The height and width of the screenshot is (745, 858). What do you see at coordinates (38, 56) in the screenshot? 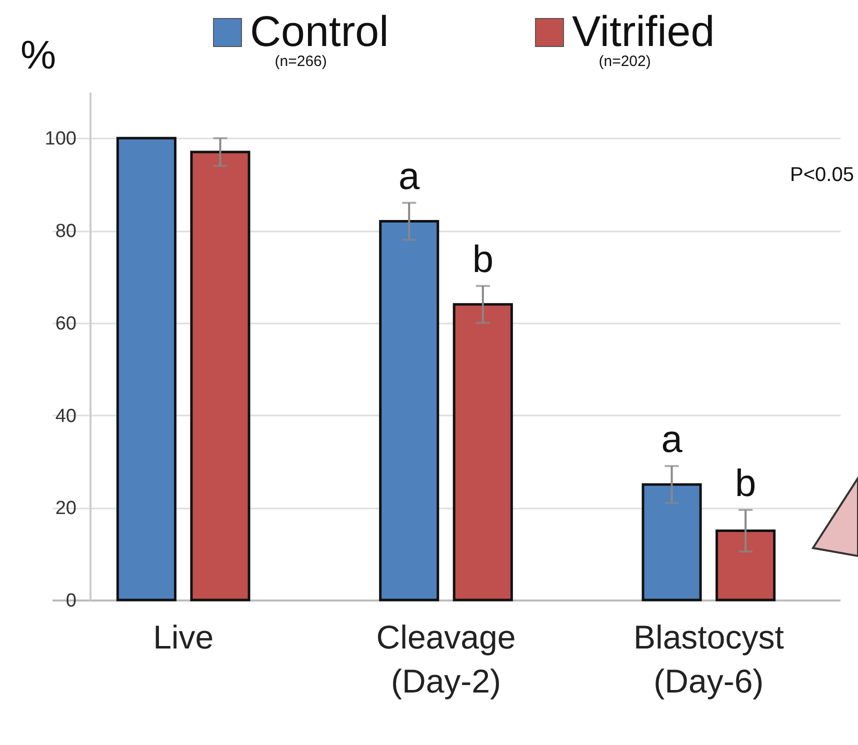
I see `y-axis-title: %` at bounding box center [38, 56].